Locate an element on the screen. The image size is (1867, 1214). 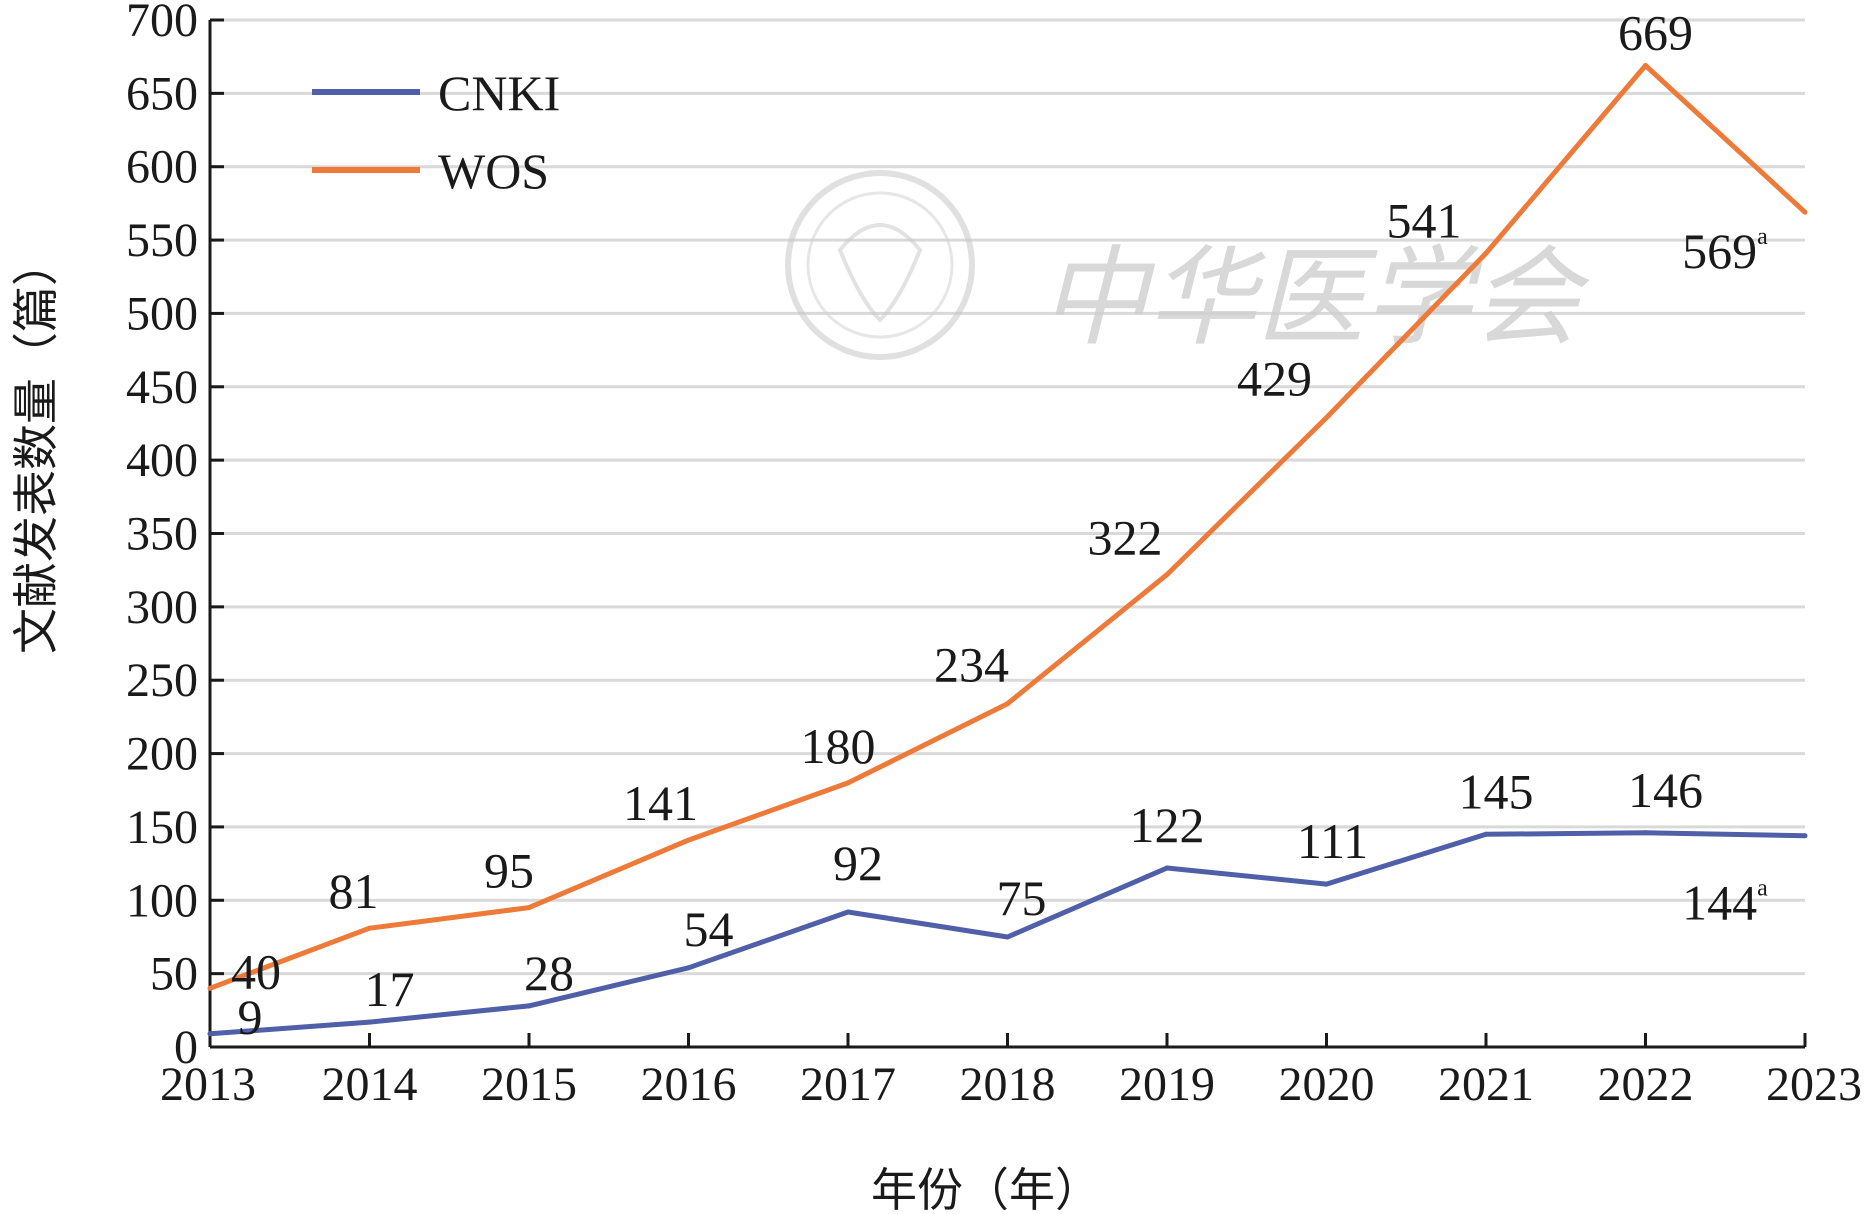
watermark-text: 中华医学会 is located at coordinates (1315, 298).